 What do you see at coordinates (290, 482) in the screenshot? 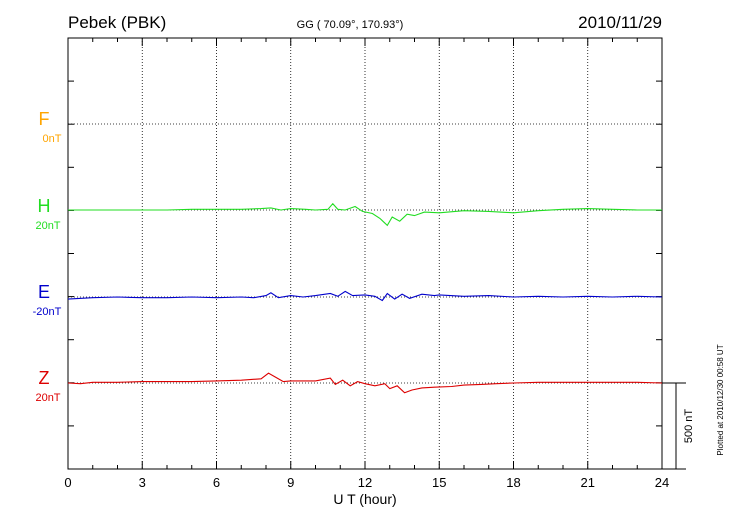
I see `x-tick-label: 9` at bounding box center [290, 482].